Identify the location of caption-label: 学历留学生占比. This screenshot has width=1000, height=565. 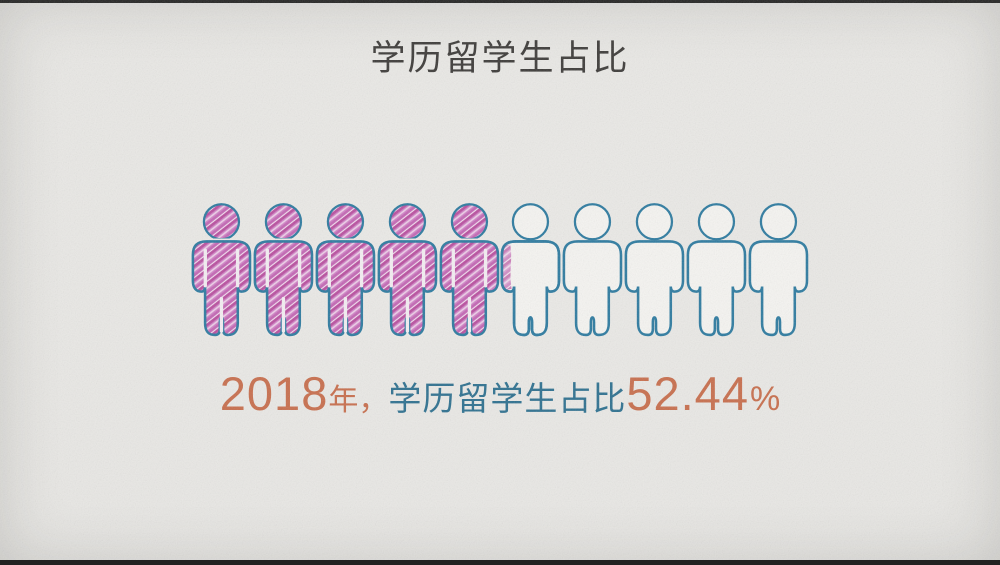
(507, 398).